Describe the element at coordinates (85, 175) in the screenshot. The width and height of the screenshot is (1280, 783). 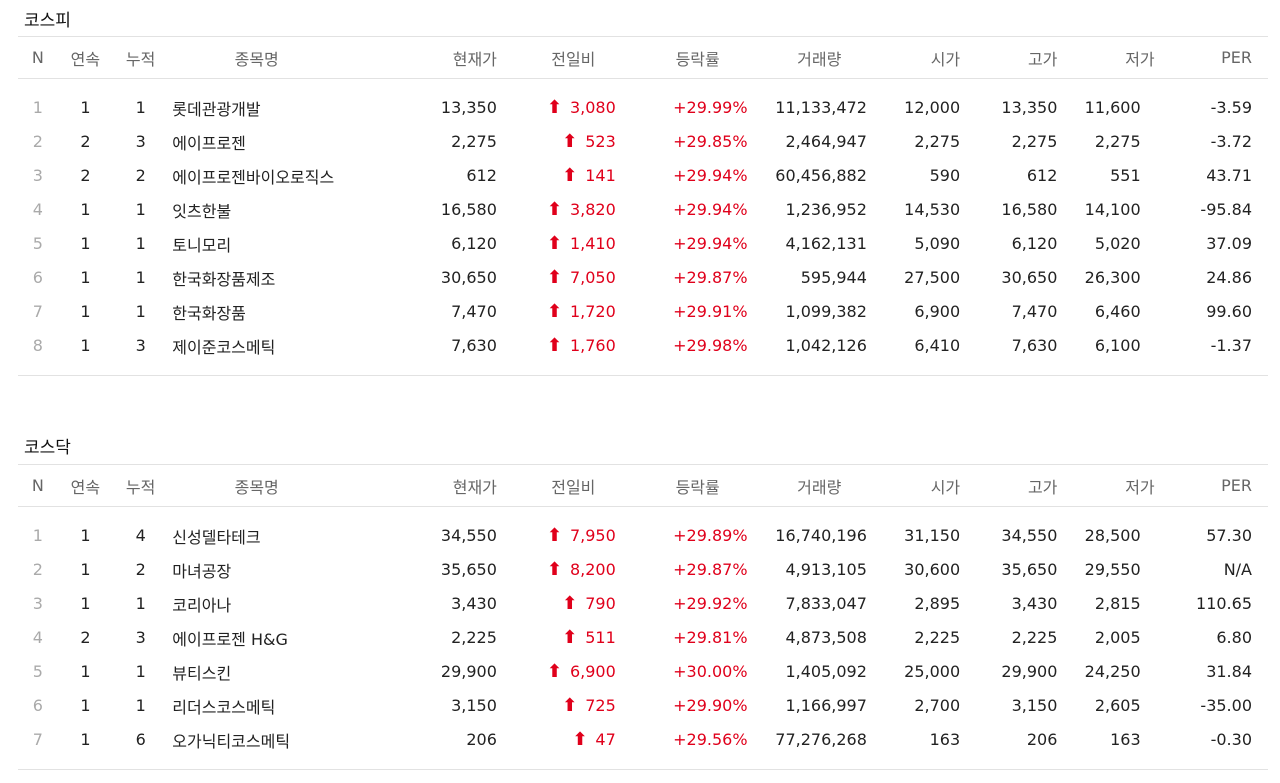
I see `consecutive-count: 2` at that location.